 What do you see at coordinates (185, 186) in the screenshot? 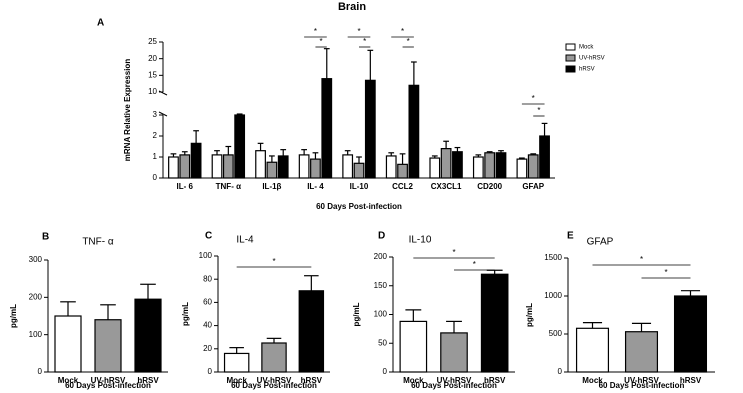
I see `x-tick-label: IL- 6` at bounding box center [185, 186].